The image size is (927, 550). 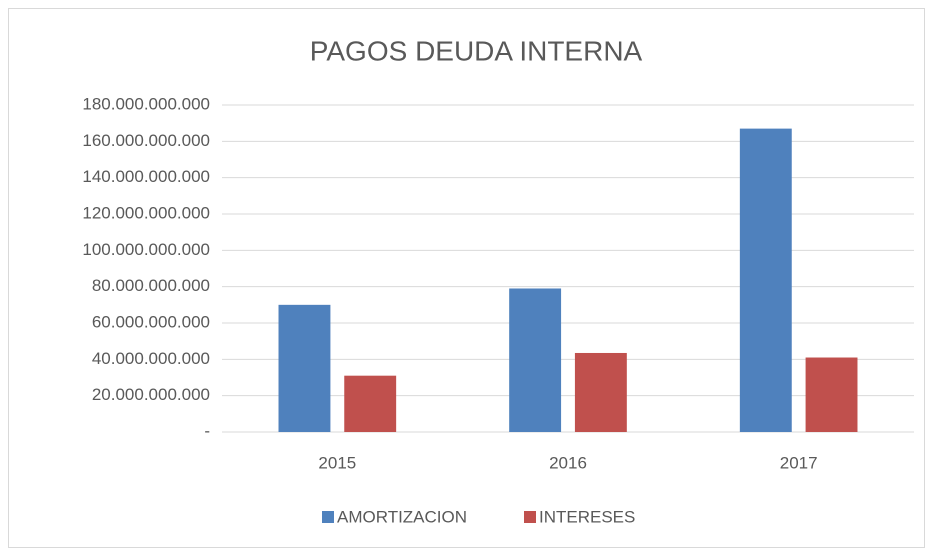 I want to click on y-tick-label: 60.000.000.000, so click(x=151, y=321).